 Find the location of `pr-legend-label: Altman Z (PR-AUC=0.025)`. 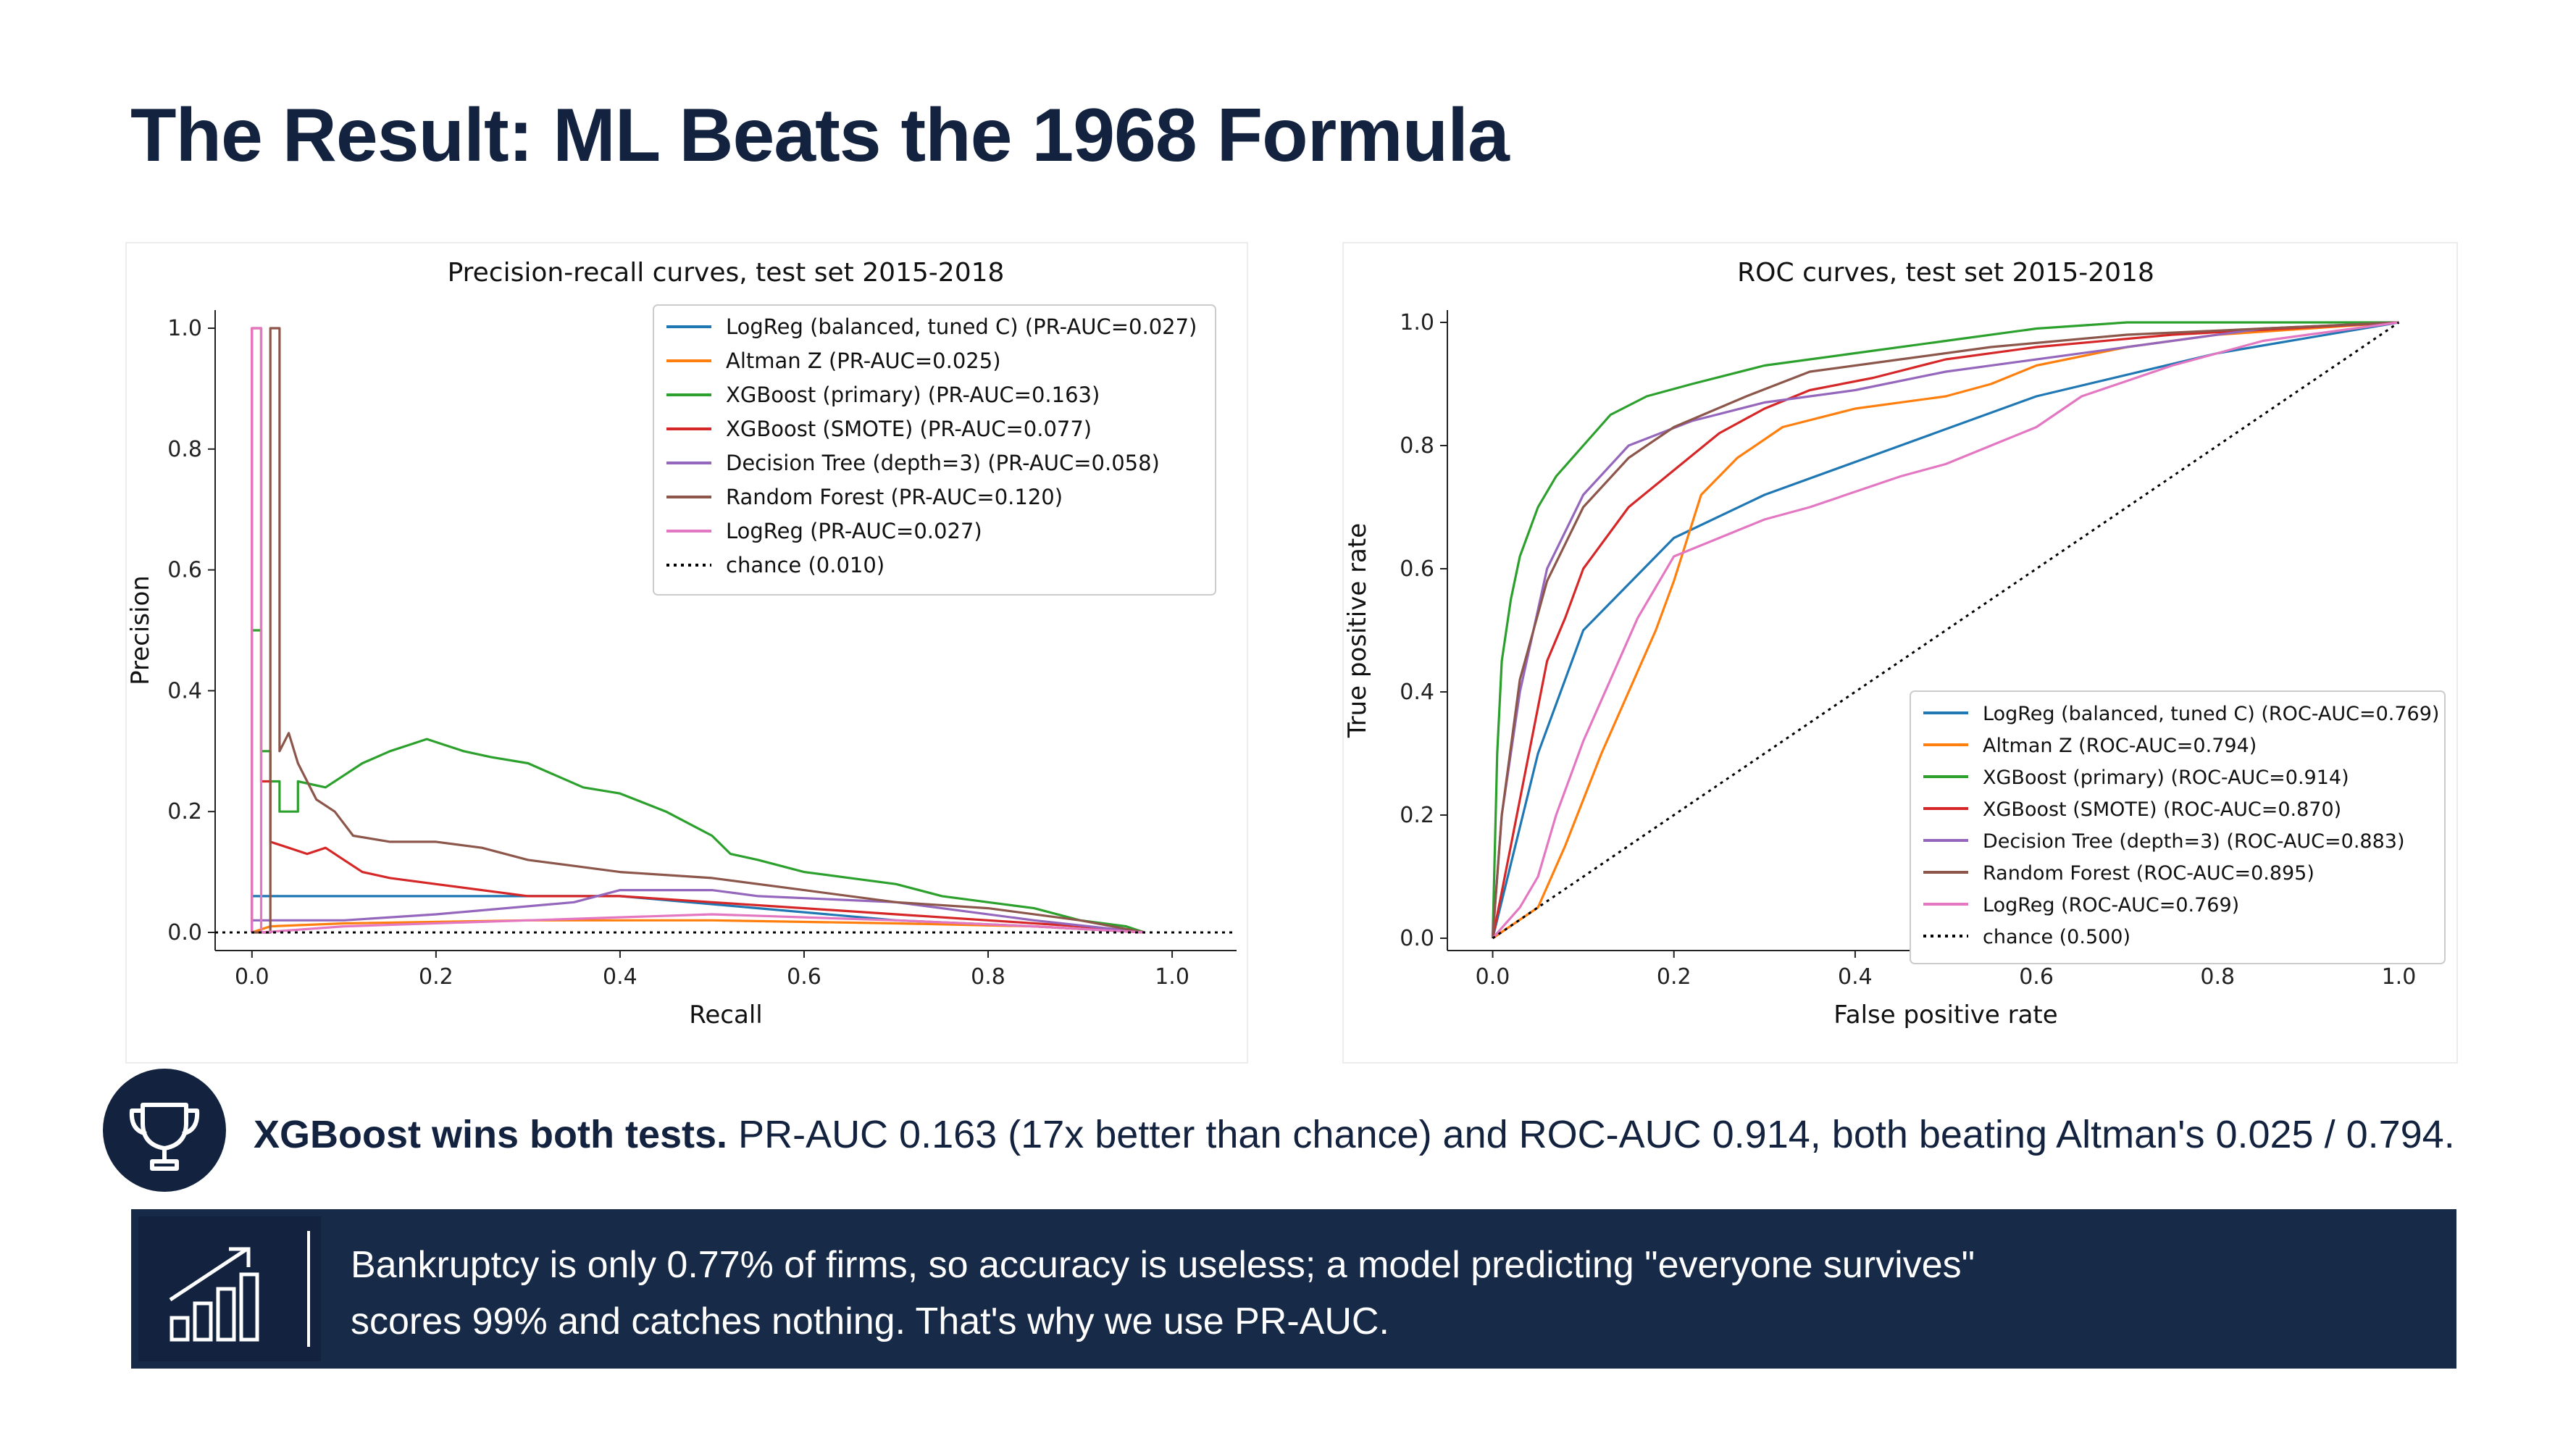

pr-legend-label: Altman Z (PR-AUC=0.025) is located at coordinates (863, 360).